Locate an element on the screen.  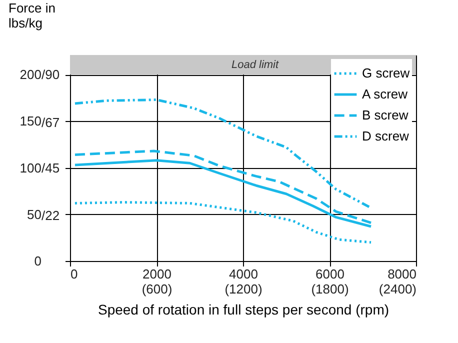
band-label: Load limit is located at coordinates (255, 64).